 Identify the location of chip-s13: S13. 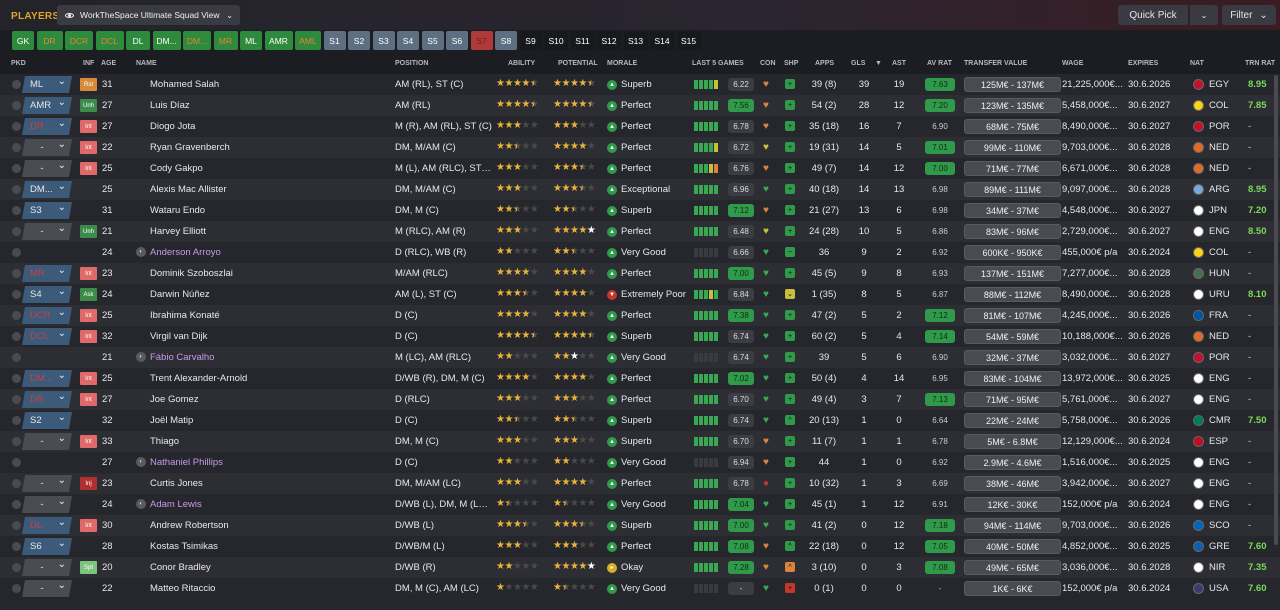
(635, 40).